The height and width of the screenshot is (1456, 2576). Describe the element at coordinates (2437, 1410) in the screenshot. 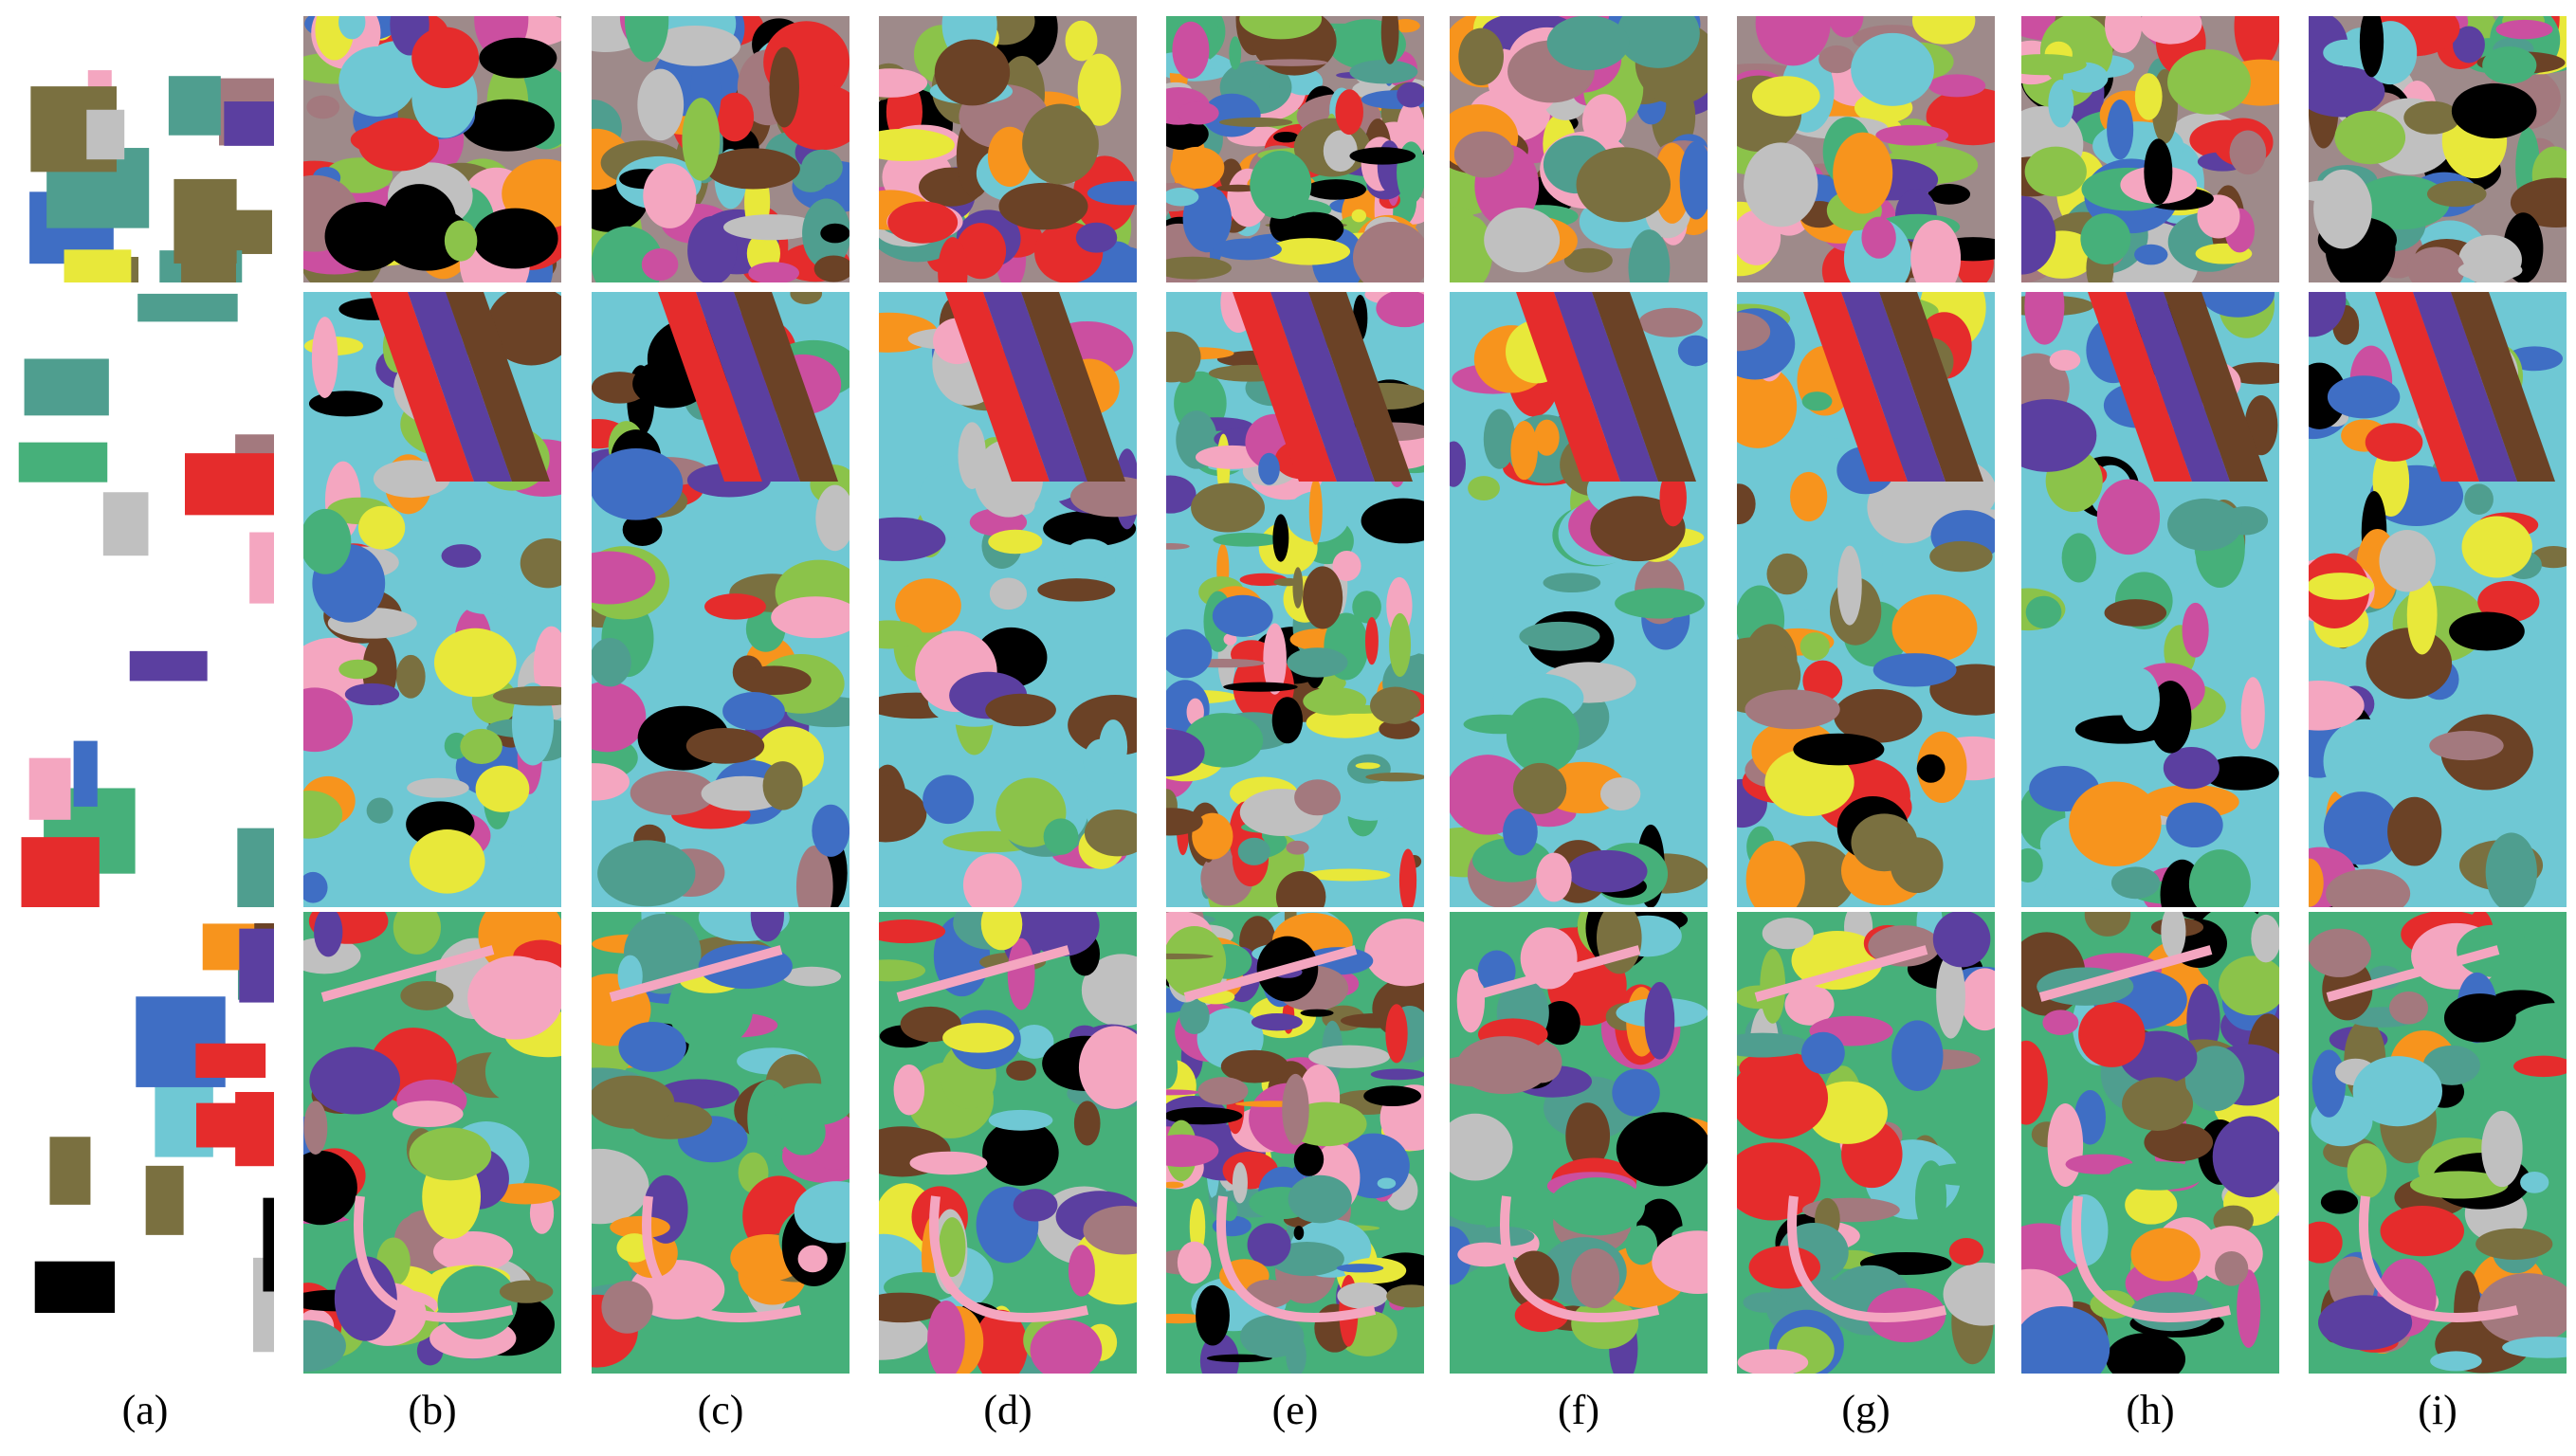

I see `panel-label: (i)` at that location.